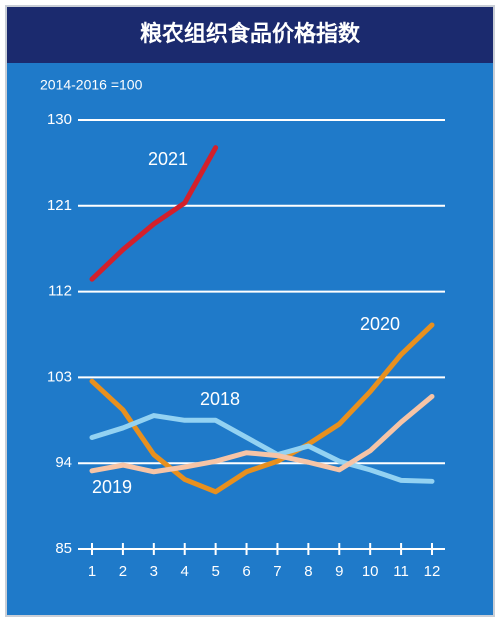 This screenshot has width=500, height=630. What do you see at coordinates (308, 571) in the screenshot?
I see `x-tick-label: 8` at bounding box center [308, 571].